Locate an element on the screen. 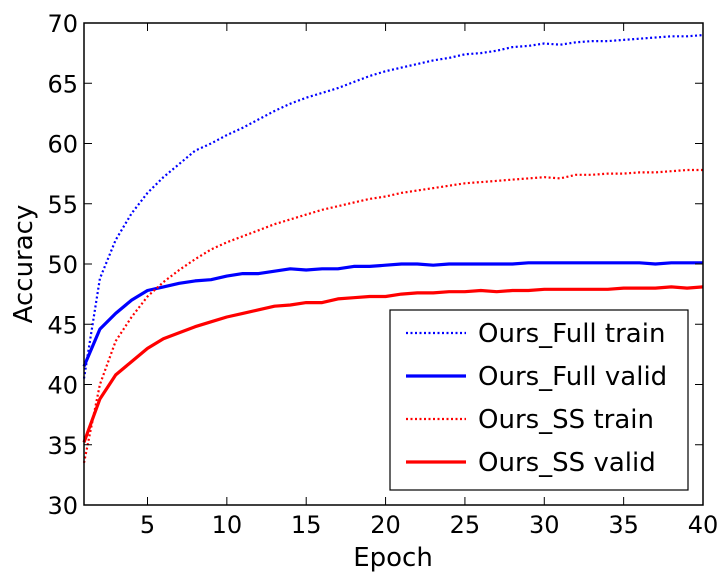 The image size is (728, 582). x-tick-label: 20 is located at coordinates (385, 525).